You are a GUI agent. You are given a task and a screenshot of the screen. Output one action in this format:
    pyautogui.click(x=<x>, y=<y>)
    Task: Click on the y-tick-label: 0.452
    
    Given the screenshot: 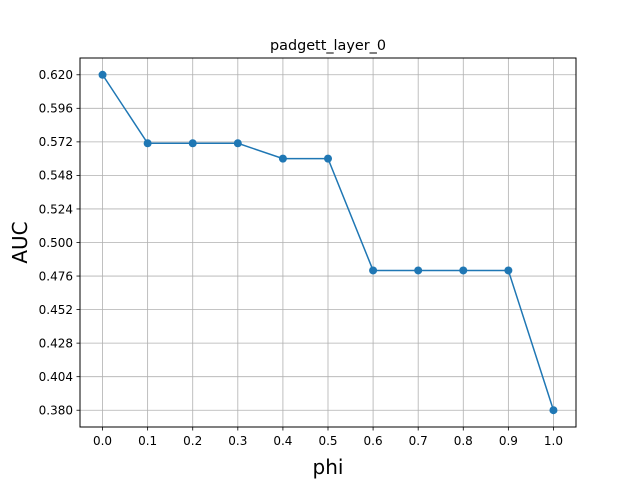 What is the action you would take?
    pyautogui.click(x=56, y=310)
    